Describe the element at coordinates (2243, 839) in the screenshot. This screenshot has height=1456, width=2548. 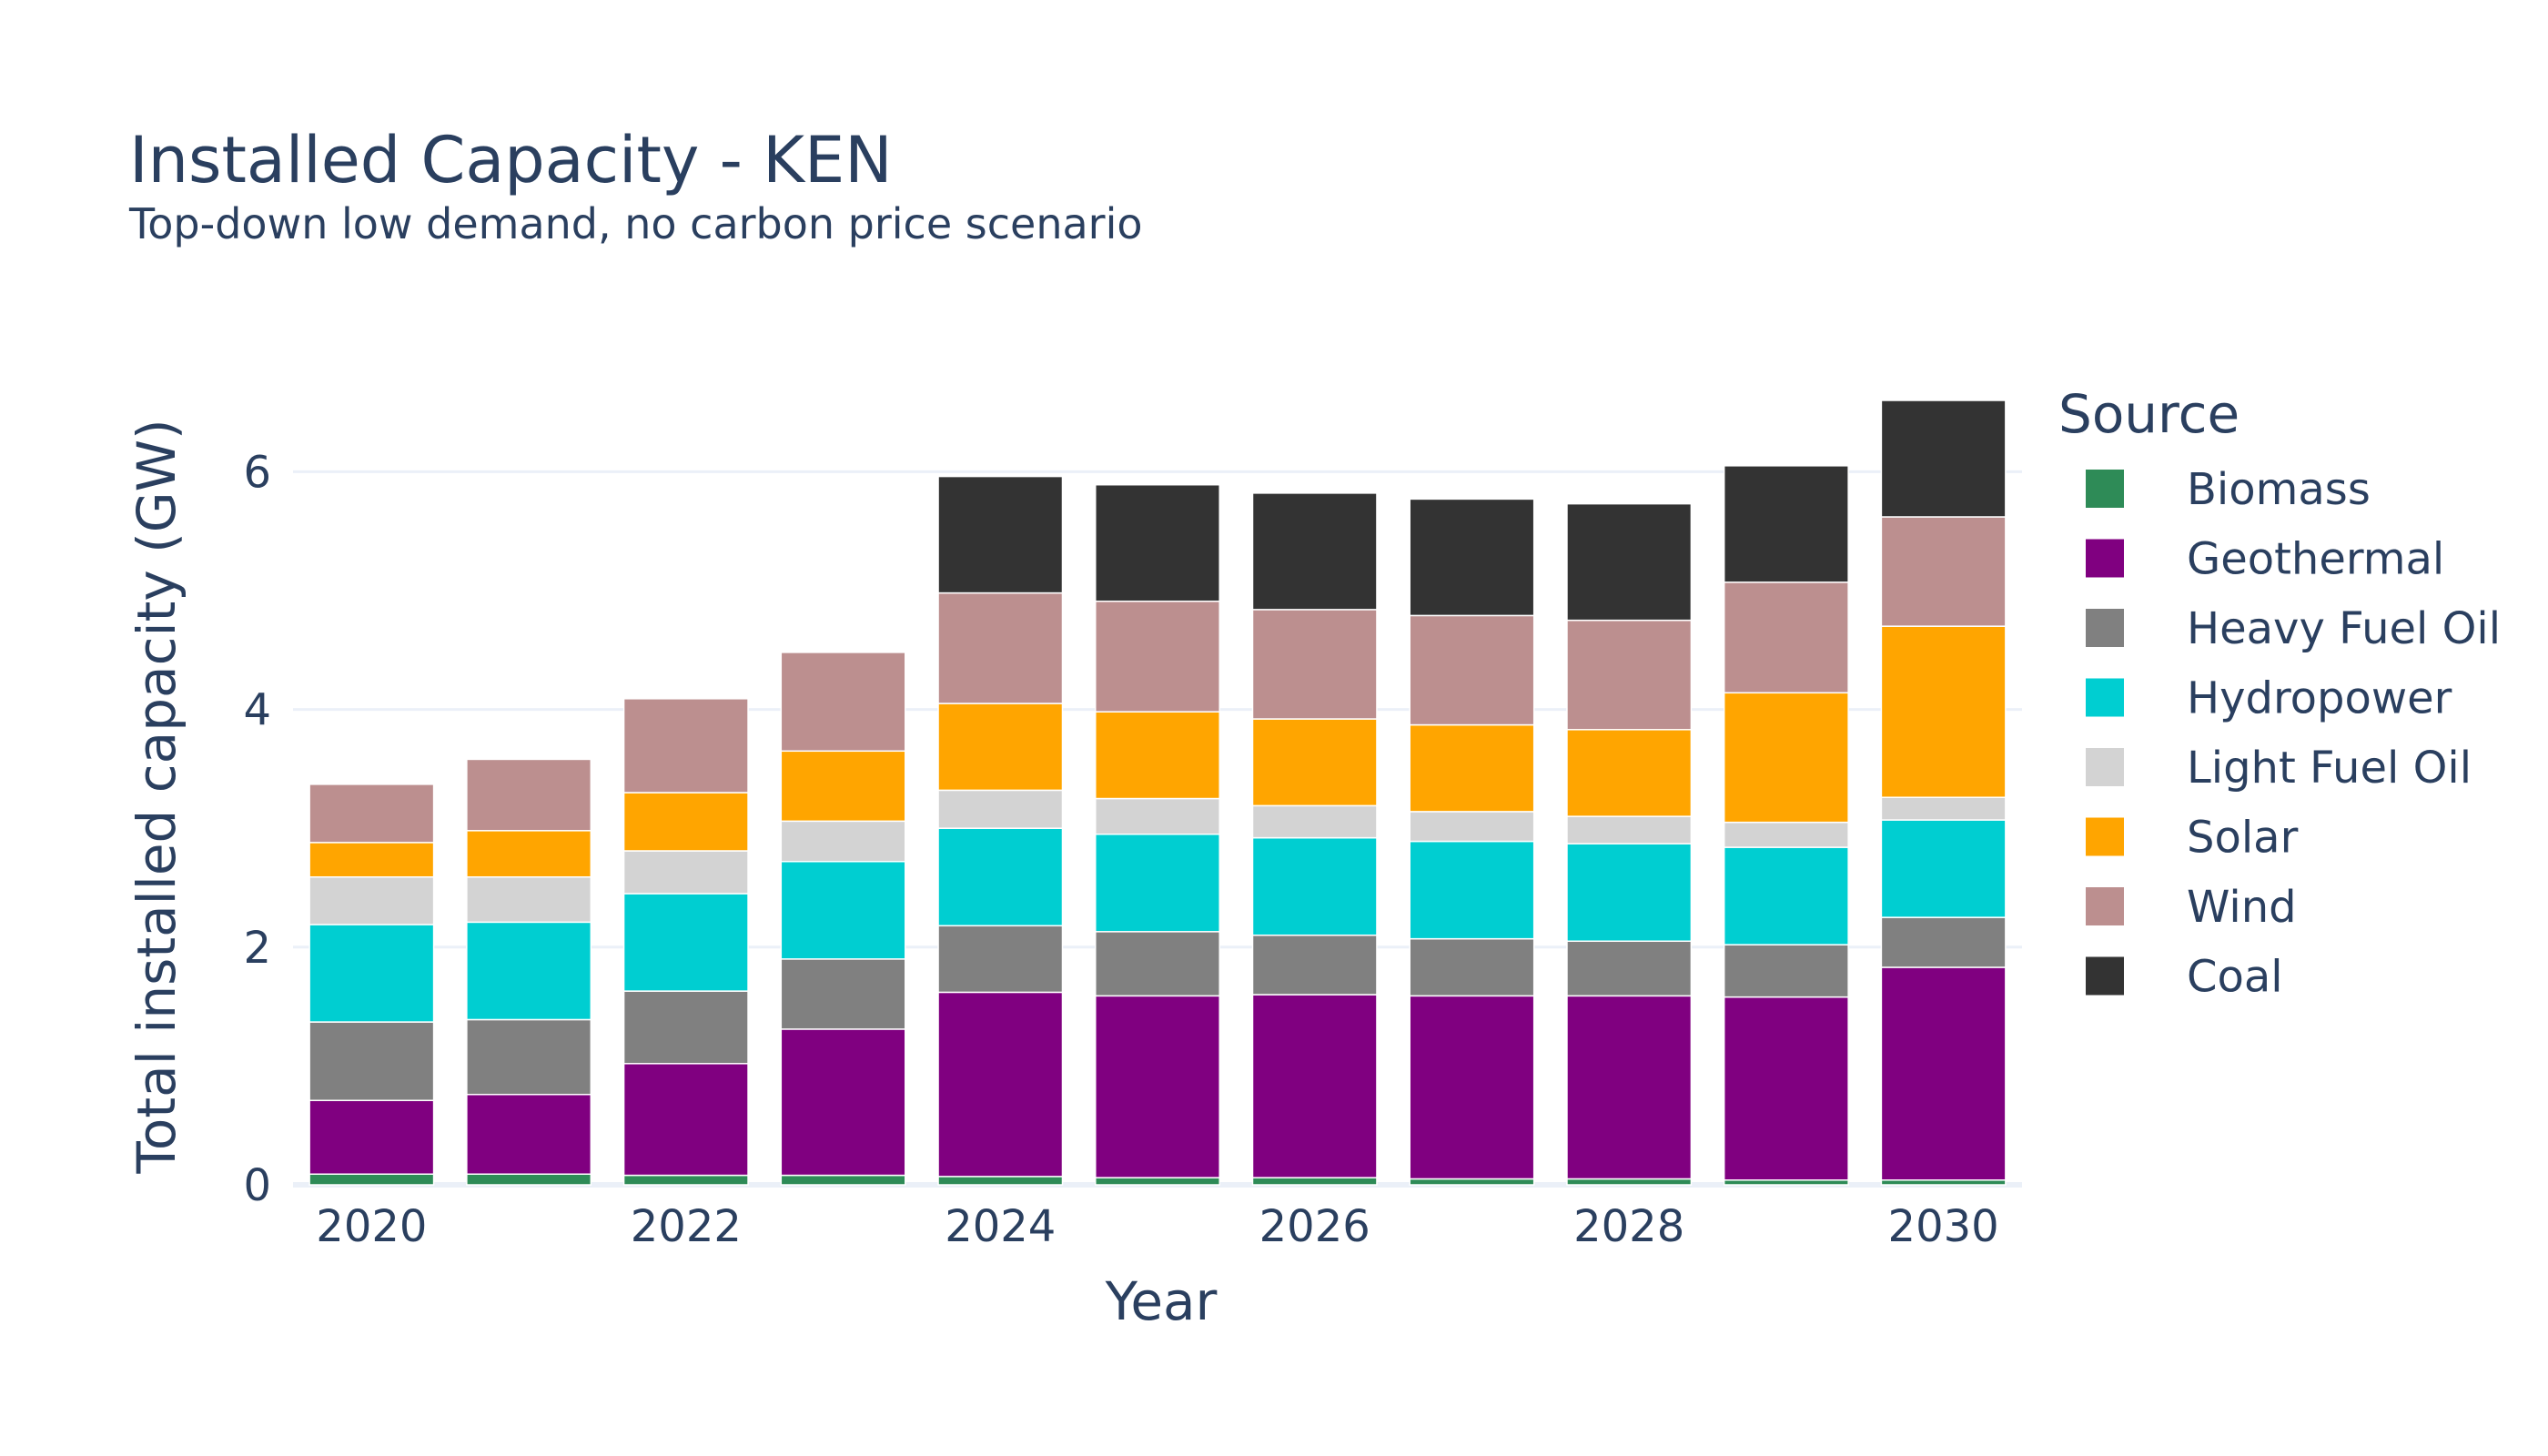
I see `legend-label: Solar` at that location.